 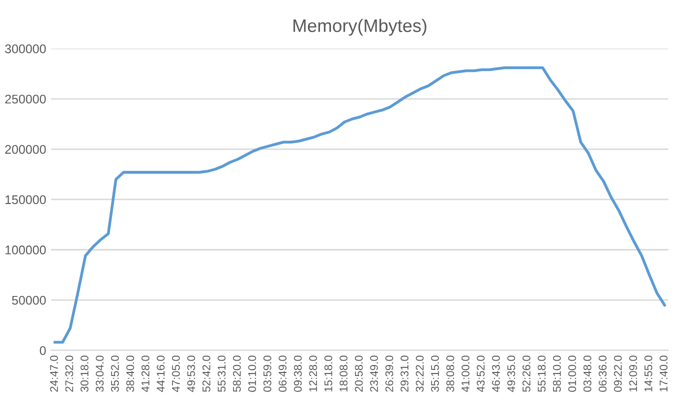 I want to click on x-tick-label: 33:04.0, so click(x=100, y=374).